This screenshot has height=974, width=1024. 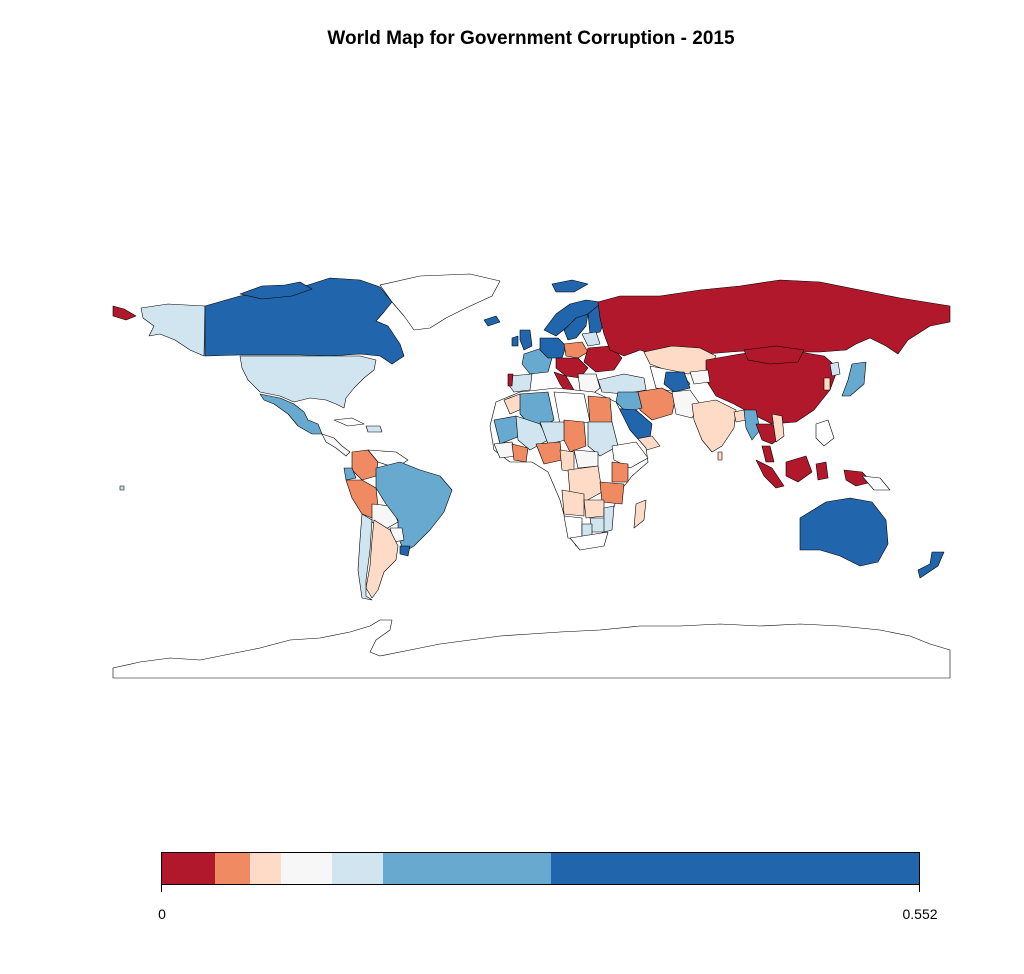 I want to click on region-indonesia-sumatra, so click(x=770, y=474).